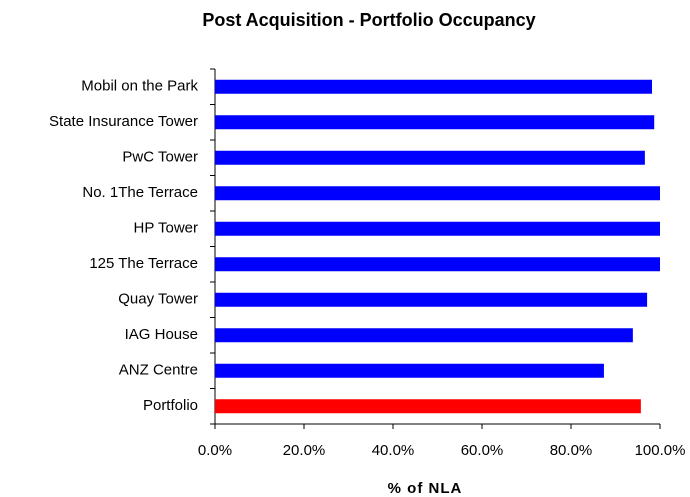 The height and width of the screenshot is (497, 690). I want to click on x-tick-label: 100.0%, so click(660, 450).